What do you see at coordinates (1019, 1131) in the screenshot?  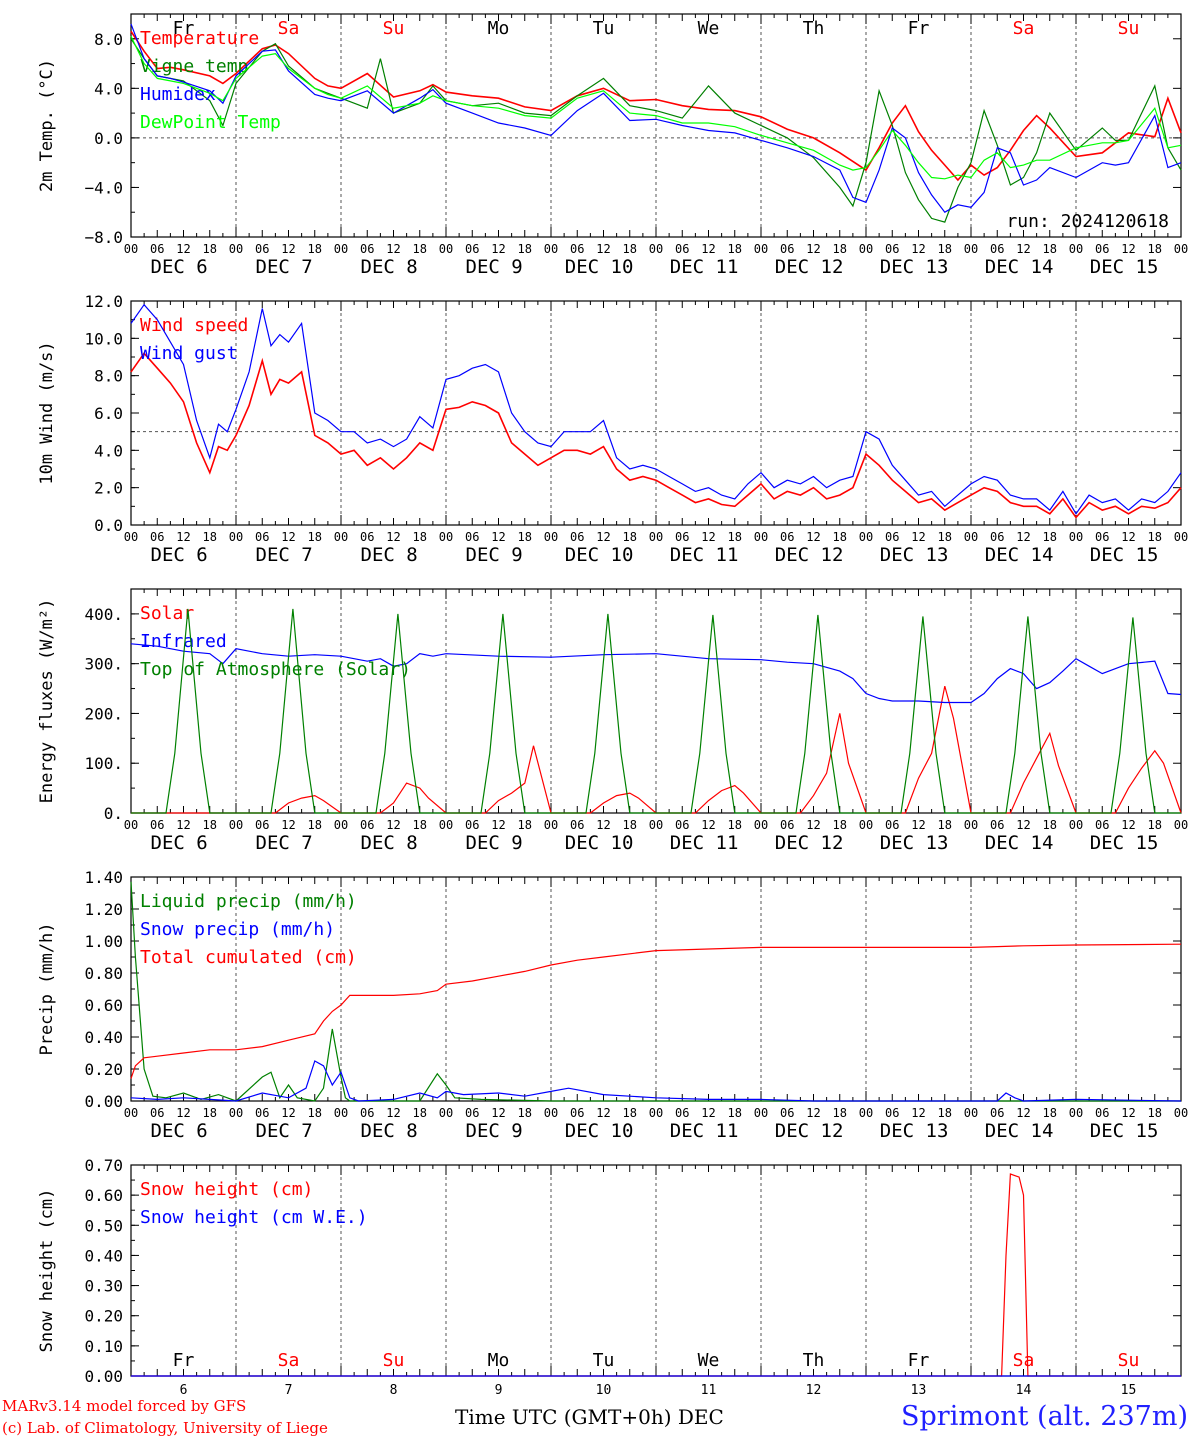 I see `panel4-date-label: DEC 14` at bounding box center [1019, 1131].